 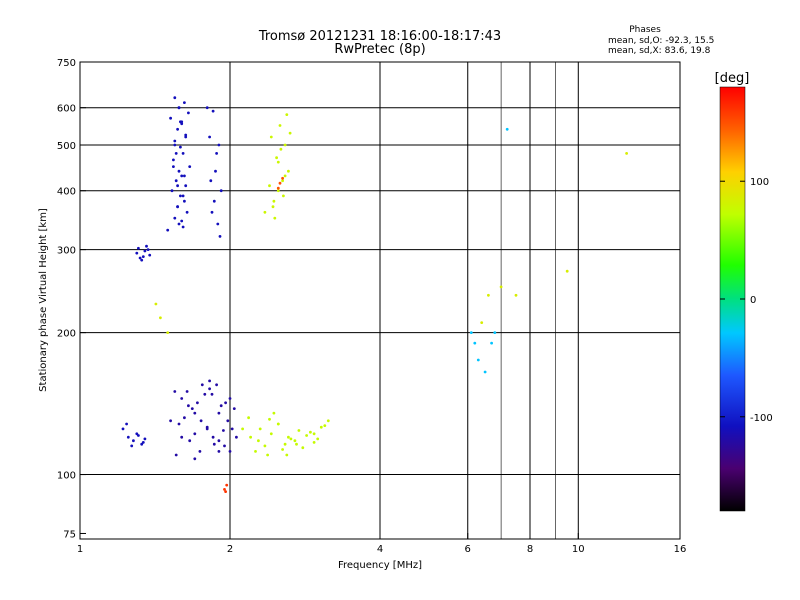 I want to click on y-tick-label: 300, so click(x=66, y=251).